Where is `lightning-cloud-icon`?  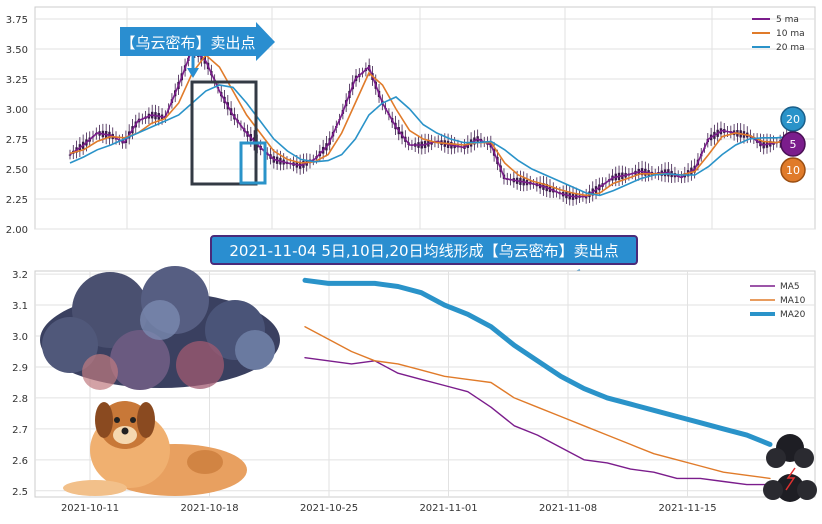
lightning-cloud-icon is located at coordinates (790, 468).